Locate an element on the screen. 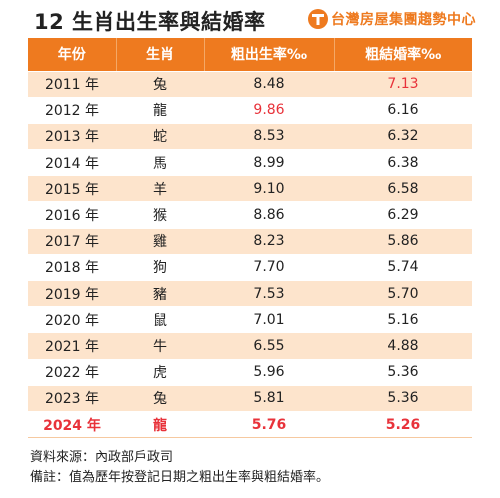 The height and width of the screenshot is (498, 500). birth-rate-cell: 7.70 is located at coordinates (269, 267).